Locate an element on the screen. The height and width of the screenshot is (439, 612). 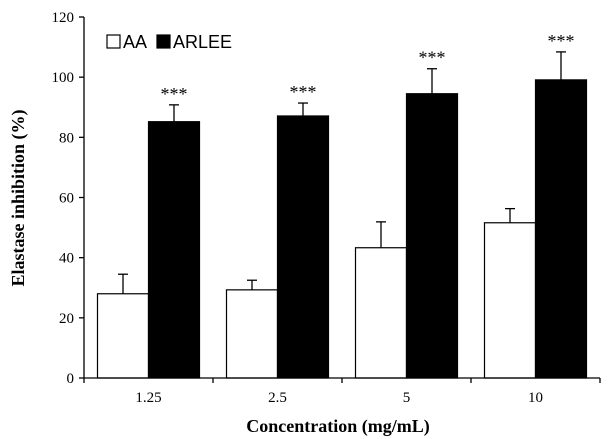
x-tick-label: 2.5 is located at coordinates (277, 398).